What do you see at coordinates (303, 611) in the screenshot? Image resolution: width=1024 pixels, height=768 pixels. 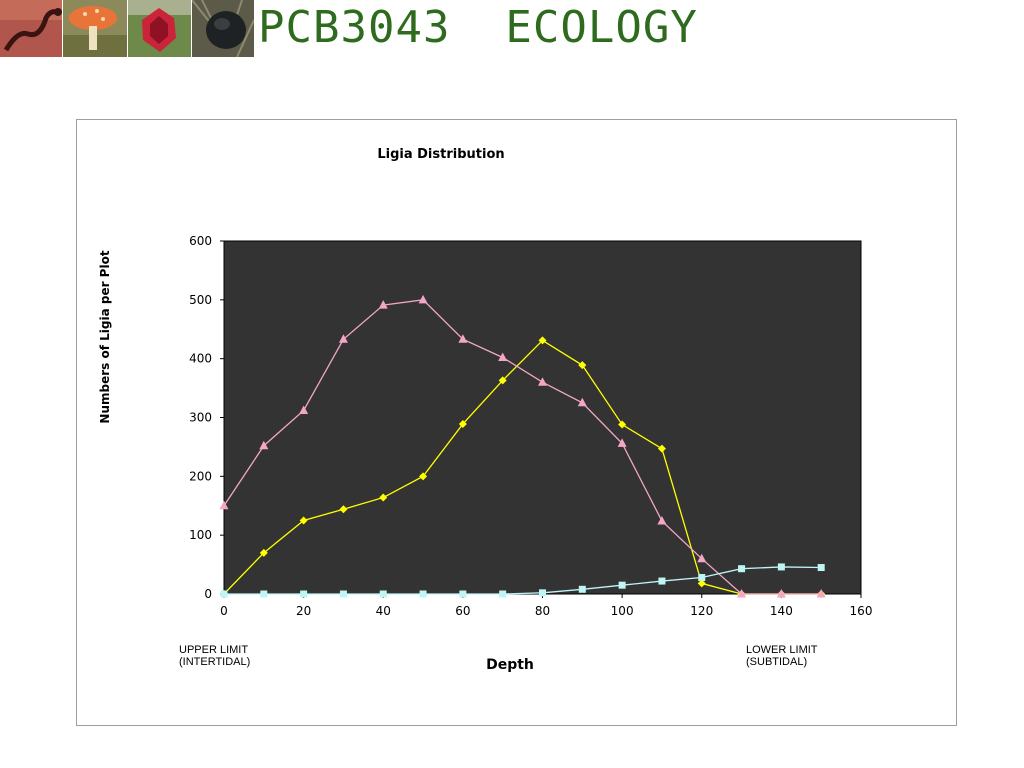 I see `x-tick-label: 20` at bounding box center [303, 611].